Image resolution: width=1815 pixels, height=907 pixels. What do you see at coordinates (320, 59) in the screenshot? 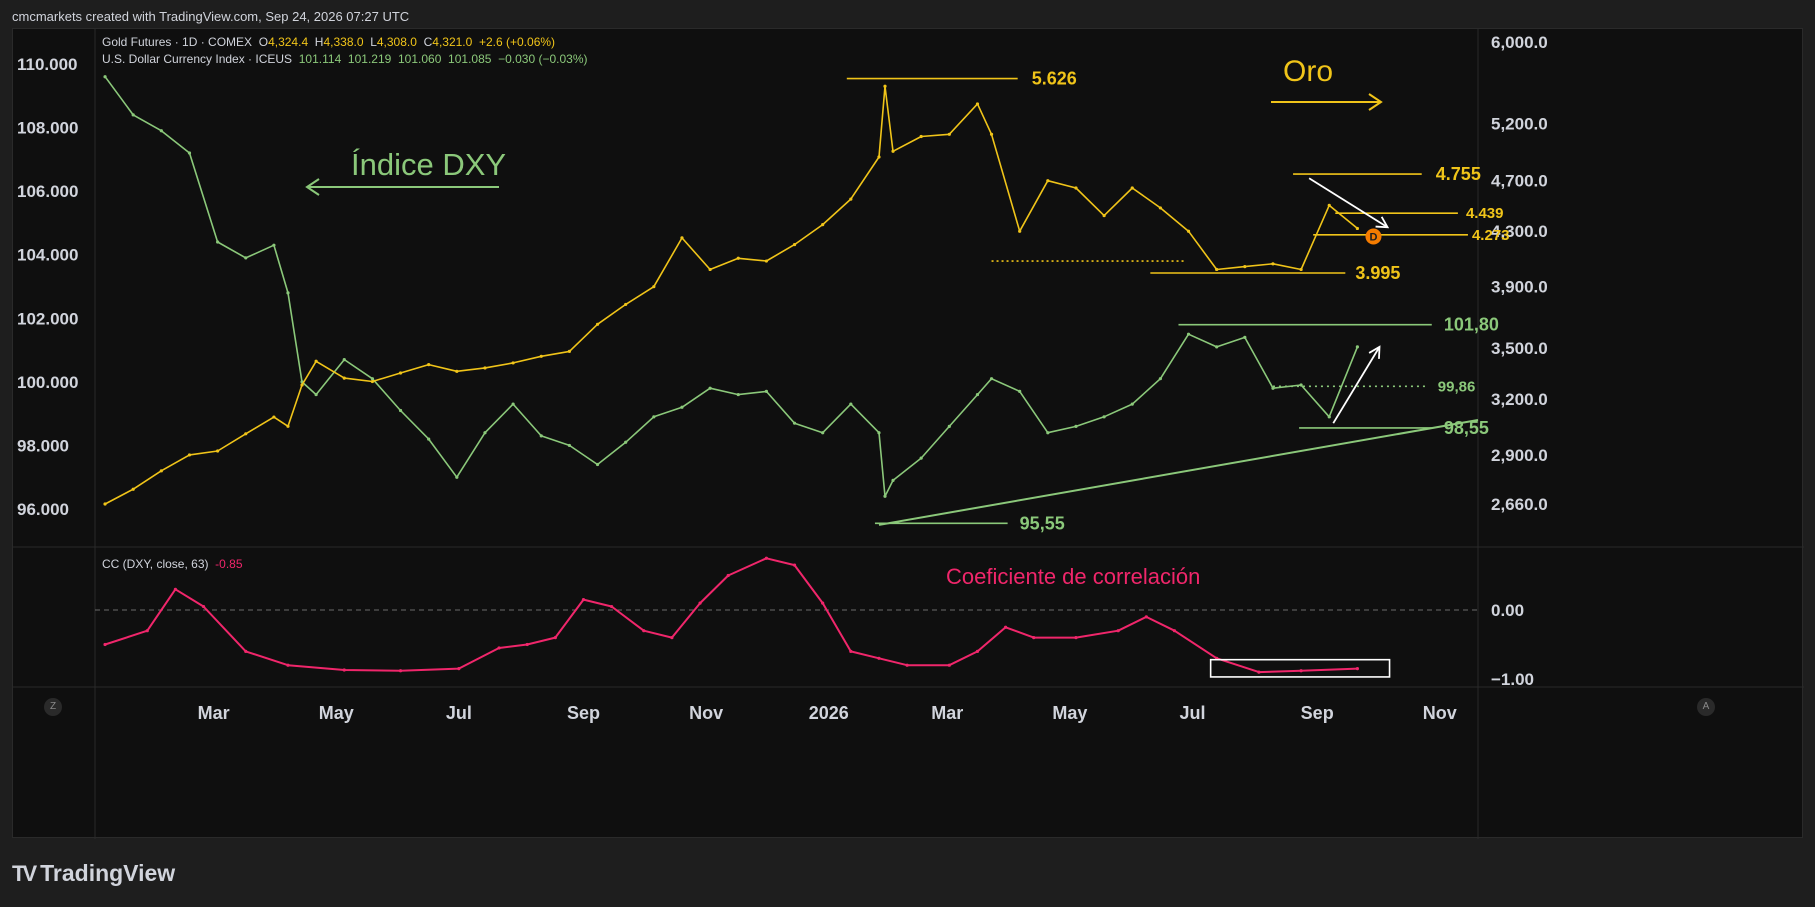
I see `dxy-open: 101.114` at bounding box center [320, 59].